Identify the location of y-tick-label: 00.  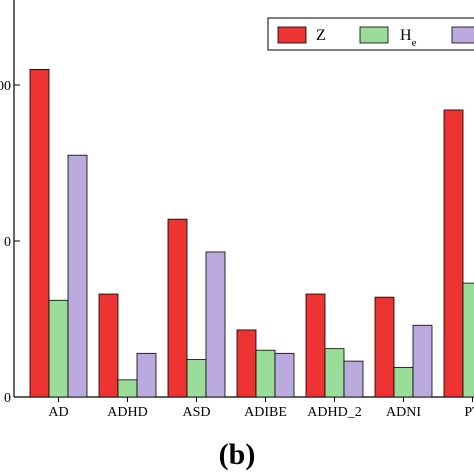
(5, 86).